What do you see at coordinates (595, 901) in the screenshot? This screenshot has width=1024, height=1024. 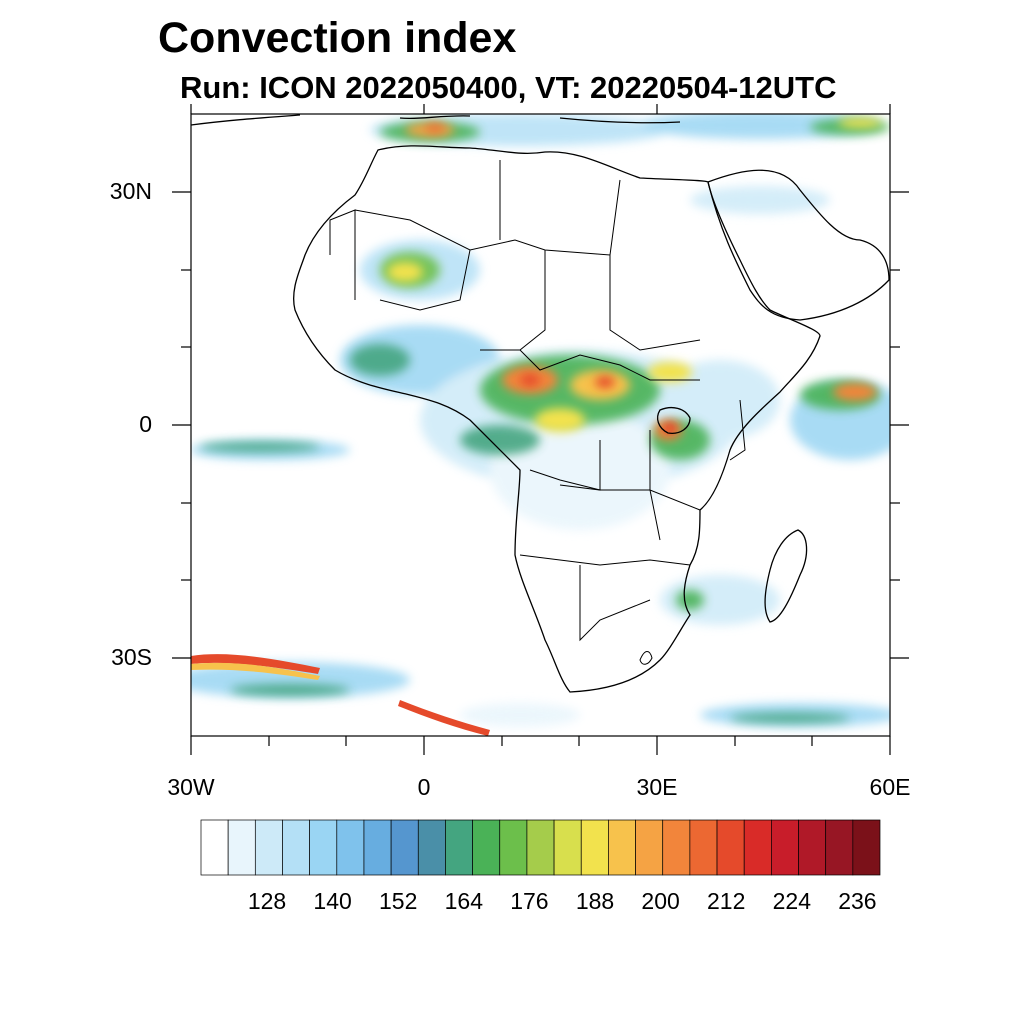 I see `colorbar-tick-label: 188` at bounding box center [595, 901].